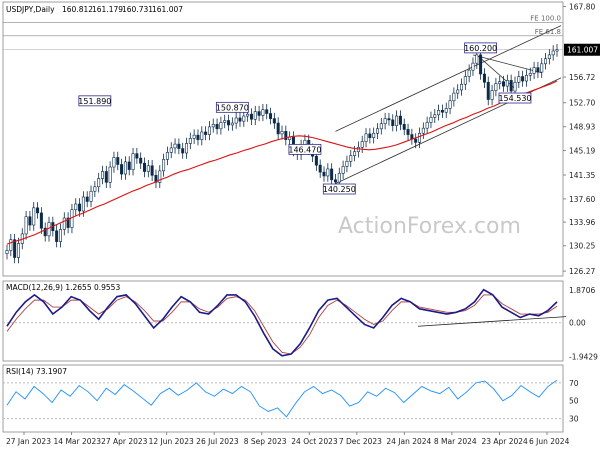 Image resolution: width=600 pixels, height=454 pixels. What do you see at coordinates (137, 9) in the screenshot?
I see `ohlc-value: 160.731` at bounding box center [137, 9].